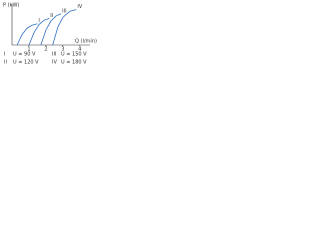  What do you see at coordinates (86, 42) in the screenshot?
I see `x-axis-label: Q (l/min)` at bounding box center [86, 42].